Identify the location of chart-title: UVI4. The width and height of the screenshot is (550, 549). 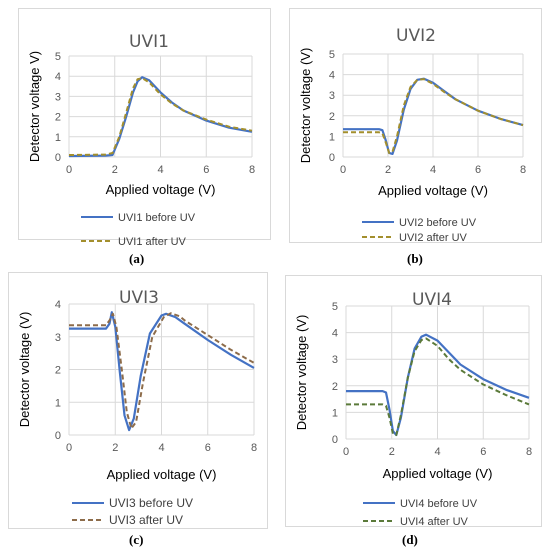
(432, 300).